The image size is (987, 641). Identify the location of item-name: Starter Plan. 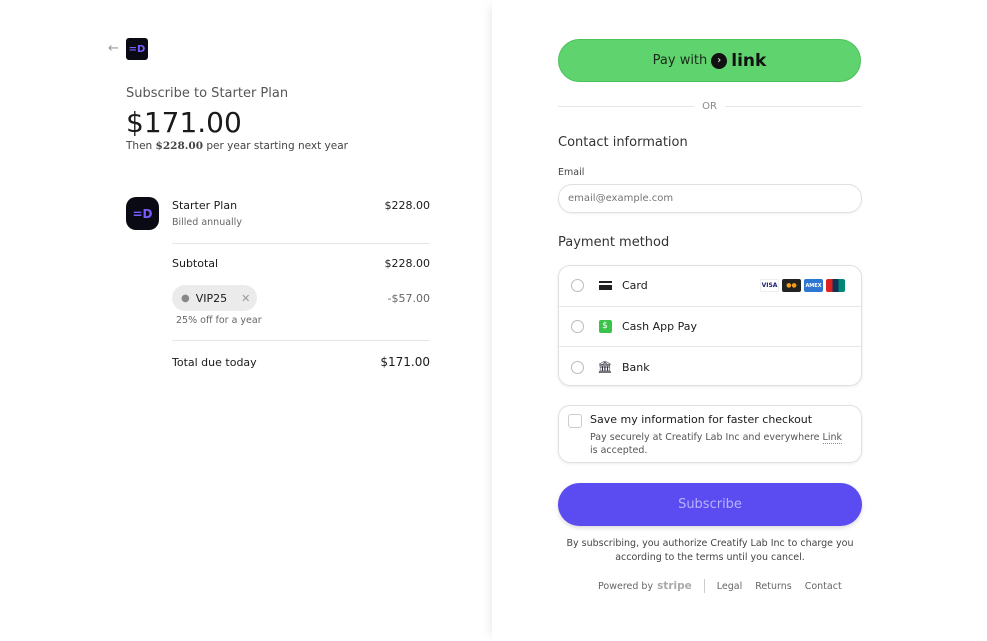
(205, 205).